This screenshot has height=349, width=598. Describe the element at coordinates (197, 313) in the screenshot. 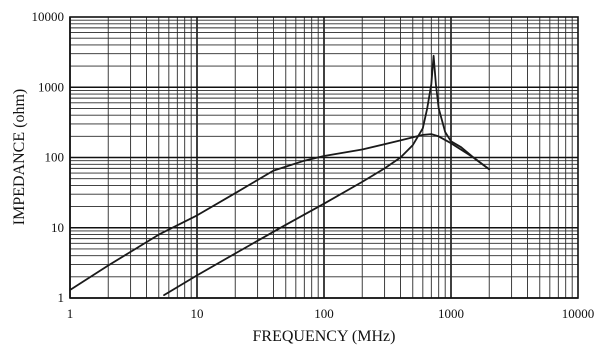

I see `x-tick-label: 10` at that location.